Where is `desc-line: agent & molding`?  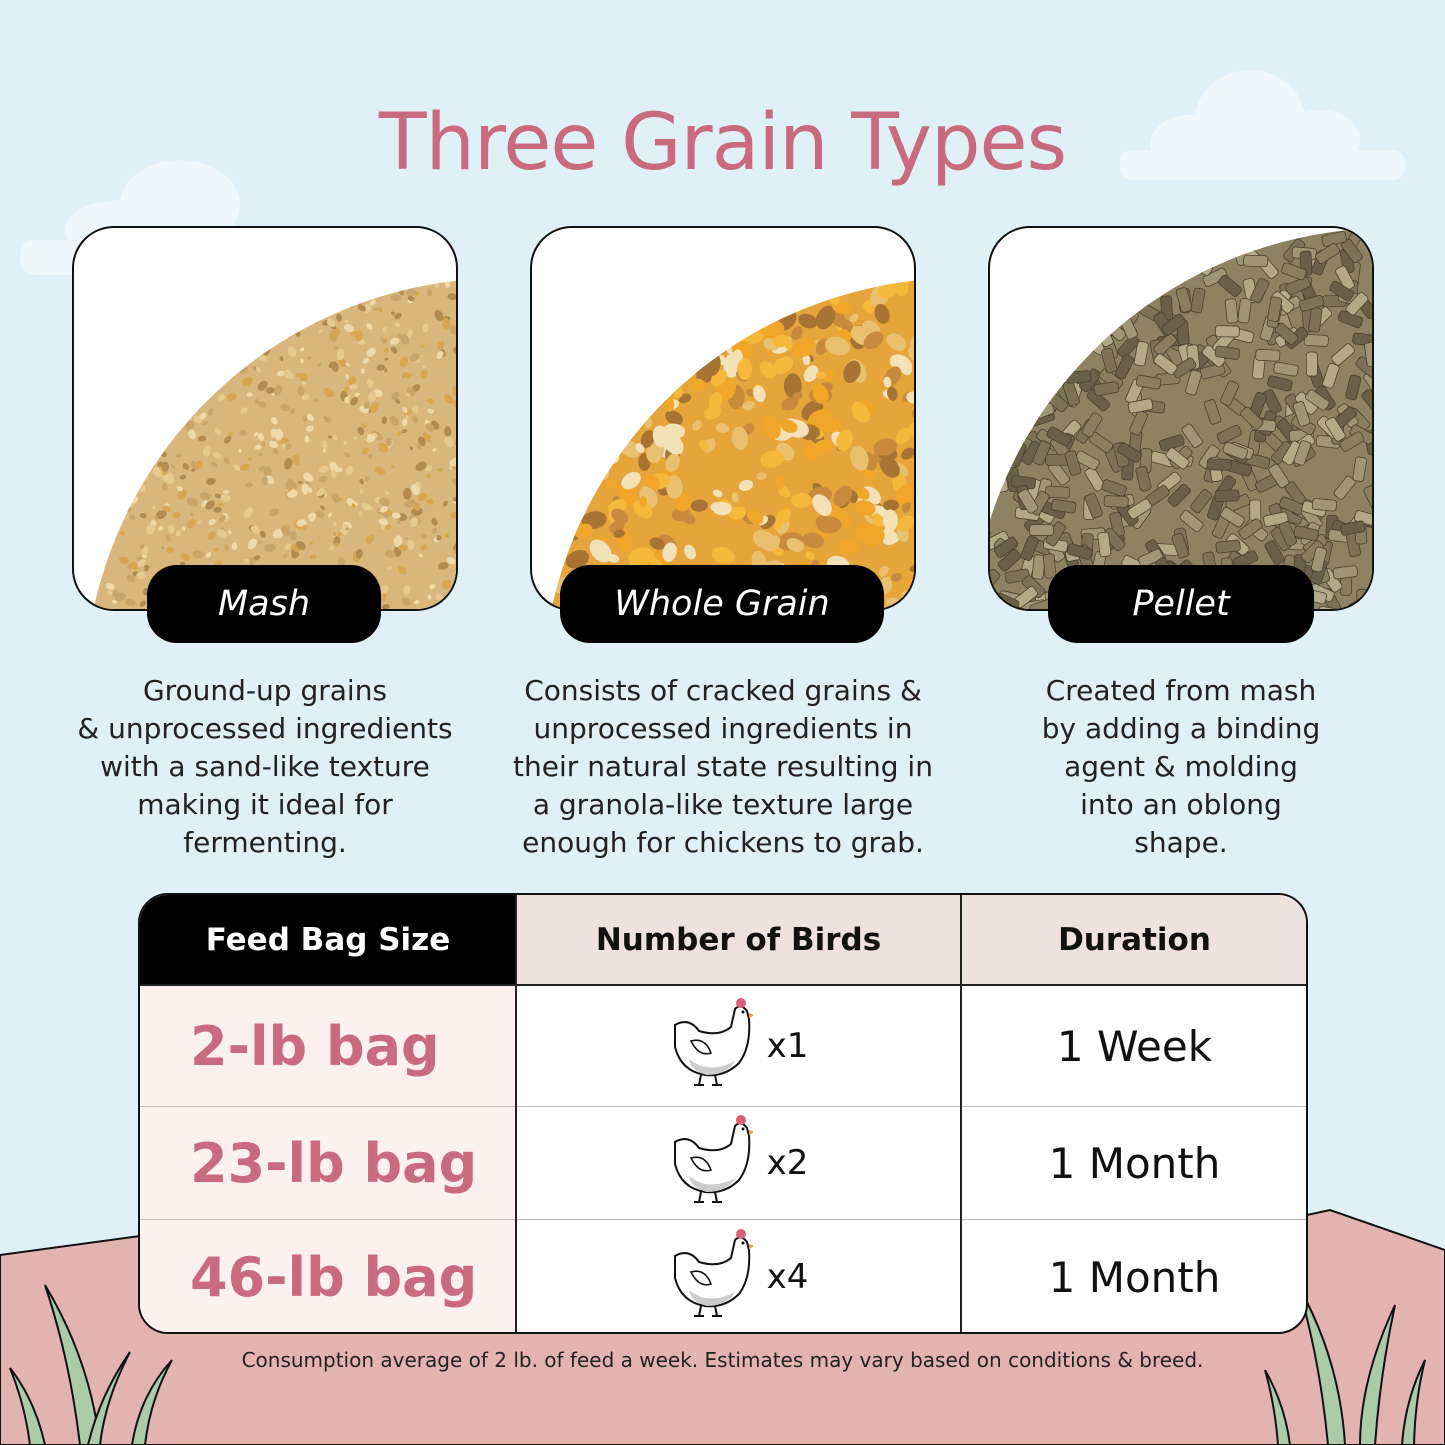 desc-line: agent & molding is located at coordinates (1181, 766).